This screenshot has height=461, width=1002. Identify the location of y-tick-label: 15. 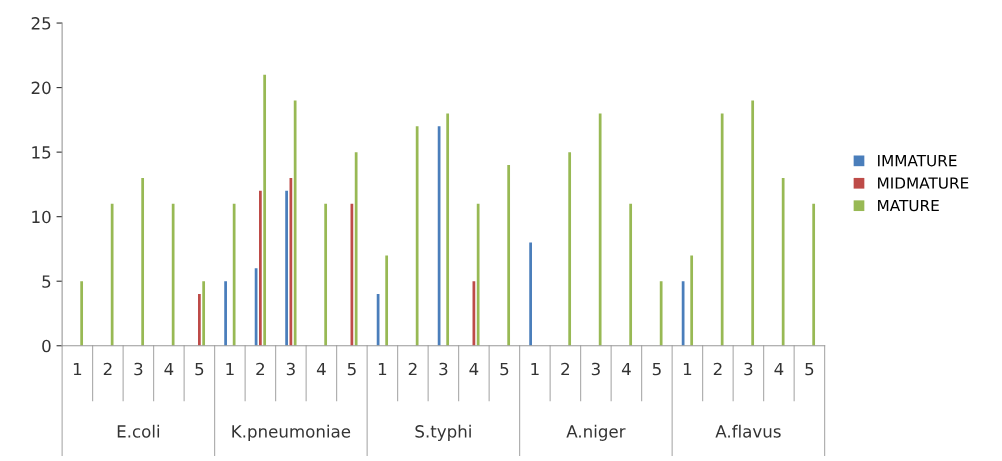
(41, 152).